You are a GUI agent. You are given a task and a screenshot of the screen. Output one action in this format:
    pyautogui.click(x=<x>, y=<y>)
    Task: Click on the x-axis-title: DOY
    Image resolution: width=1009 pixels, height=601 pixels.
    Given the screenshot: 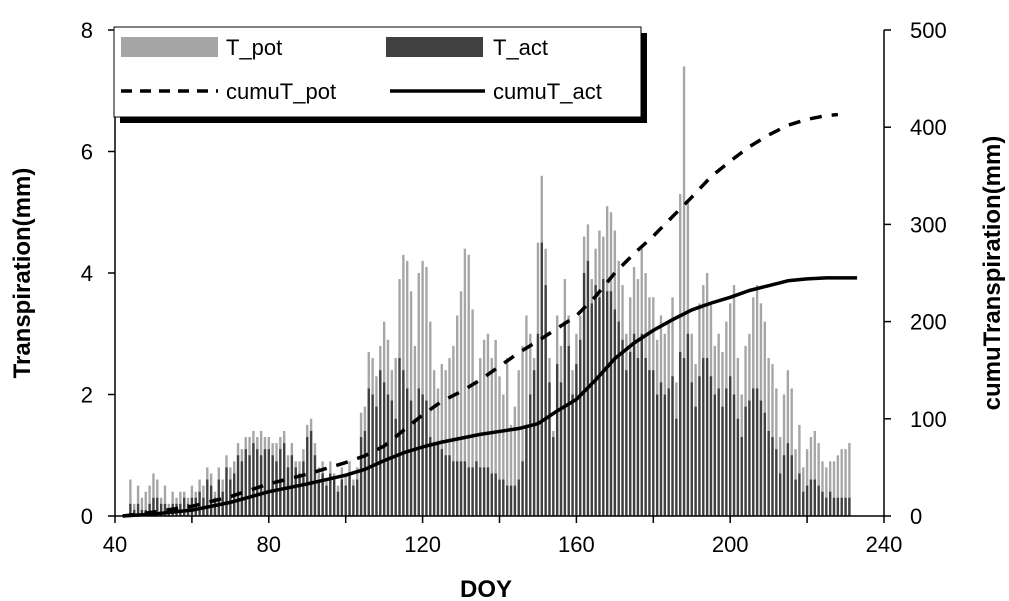 What is the action you would take?
    pyautogui.click(x=486, y=588)
    